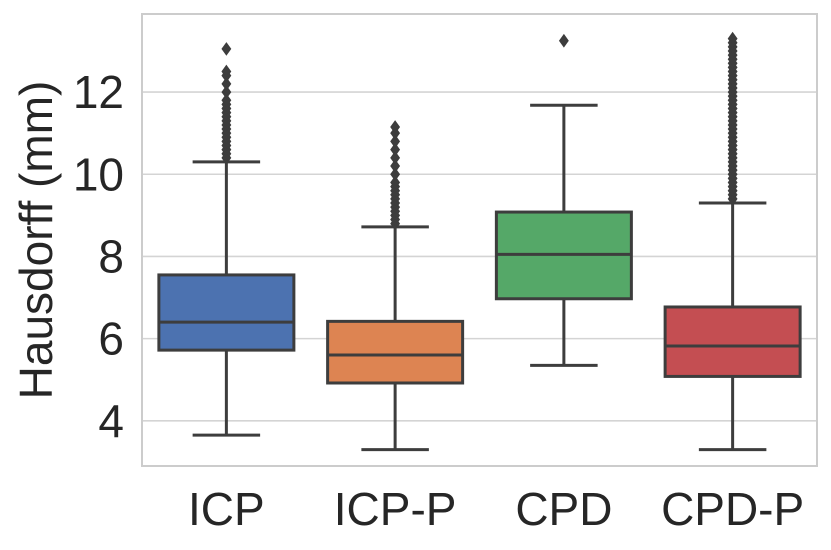 The height and width of the screenshot is (550, 831). Describe the element at coordinates (496, 509) in the screenshot. I see `x-tick-labels: ICP ICP-P CPD CPD-P` at that location.